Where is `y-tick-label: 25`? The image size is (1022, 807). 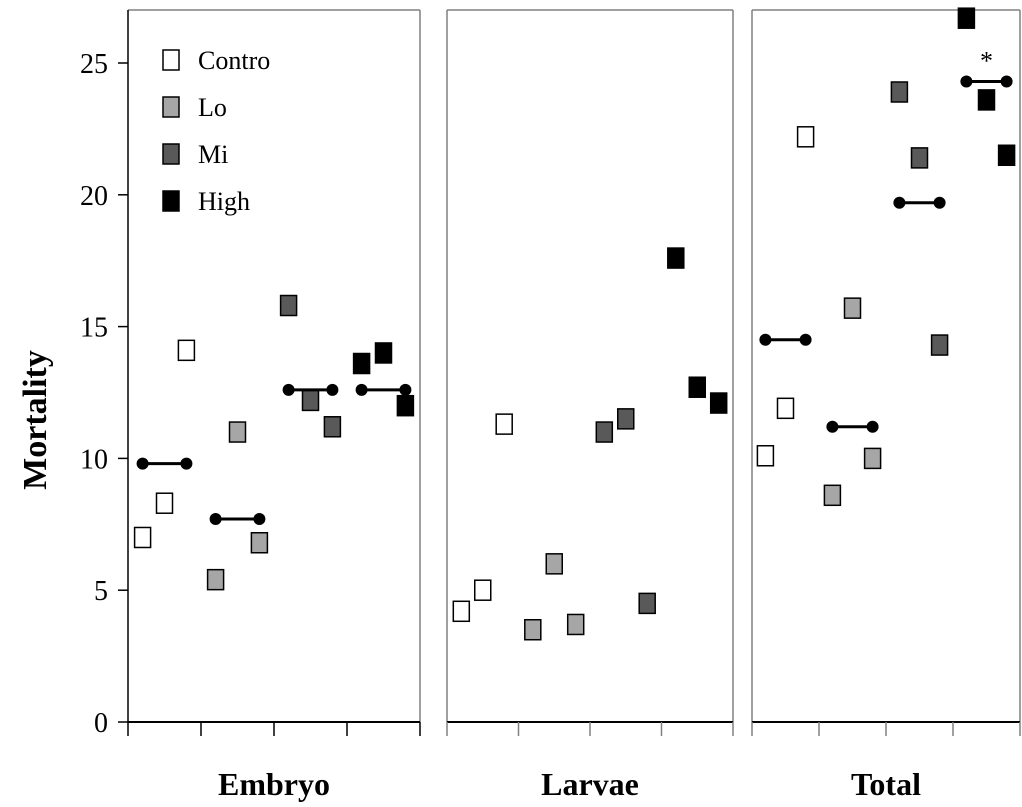
y-tick-label: 25 is located at coordinates (94, 64).